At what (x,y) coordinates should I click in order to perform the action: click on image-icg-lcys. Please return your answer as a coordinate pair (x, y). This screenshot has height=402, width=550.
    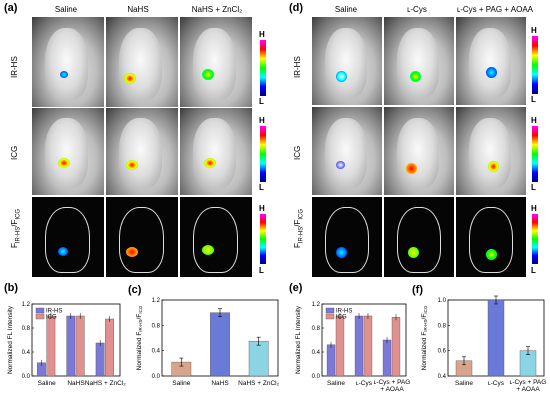
    Looking at the image, I should click on (419, 151).